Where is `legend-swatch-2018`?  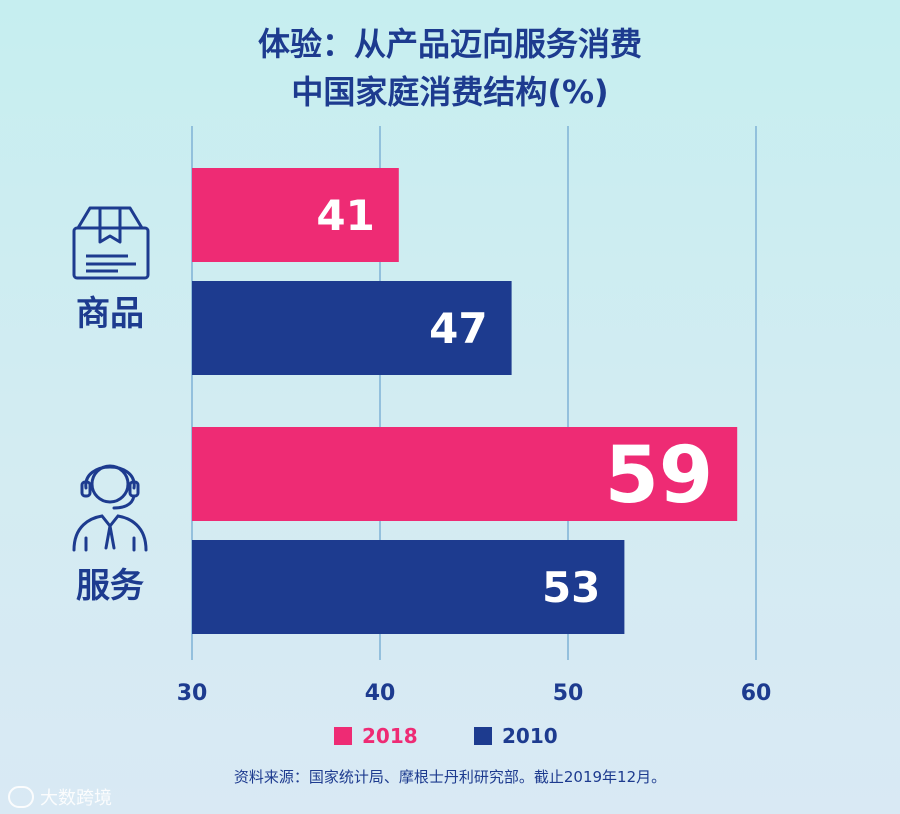
legend-swatch-2018 is located at coordinates (343, 736).